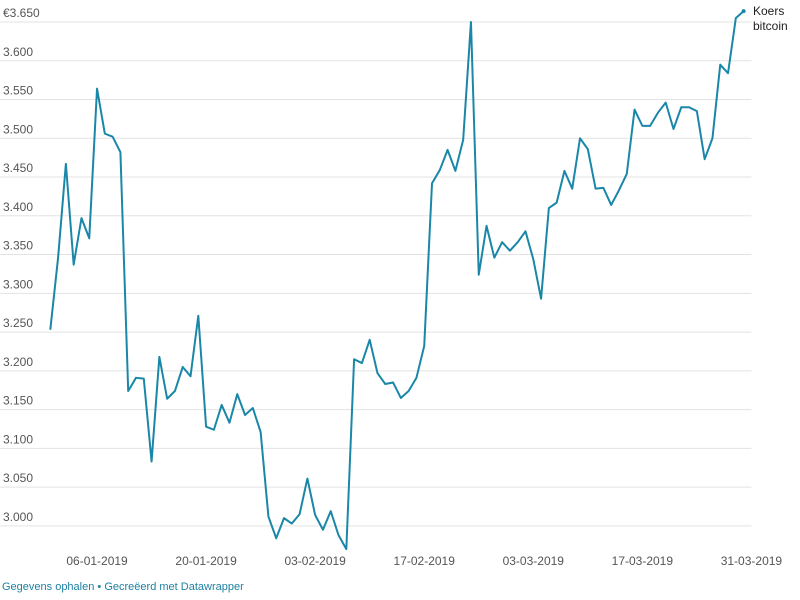 This screenshot has height=600, width=800. I want to click on y-tick-label: 3.200, so click(18, 362).